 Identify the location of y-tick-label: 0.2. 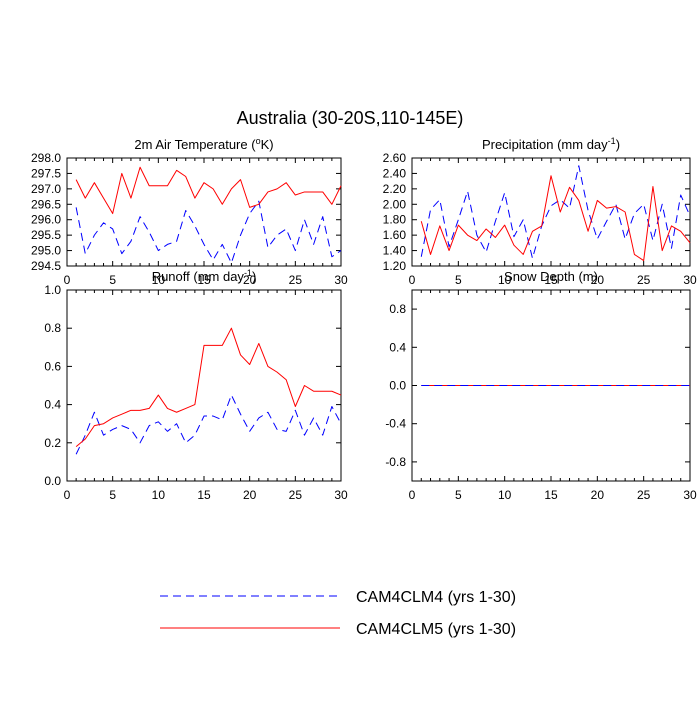
(52, 443).